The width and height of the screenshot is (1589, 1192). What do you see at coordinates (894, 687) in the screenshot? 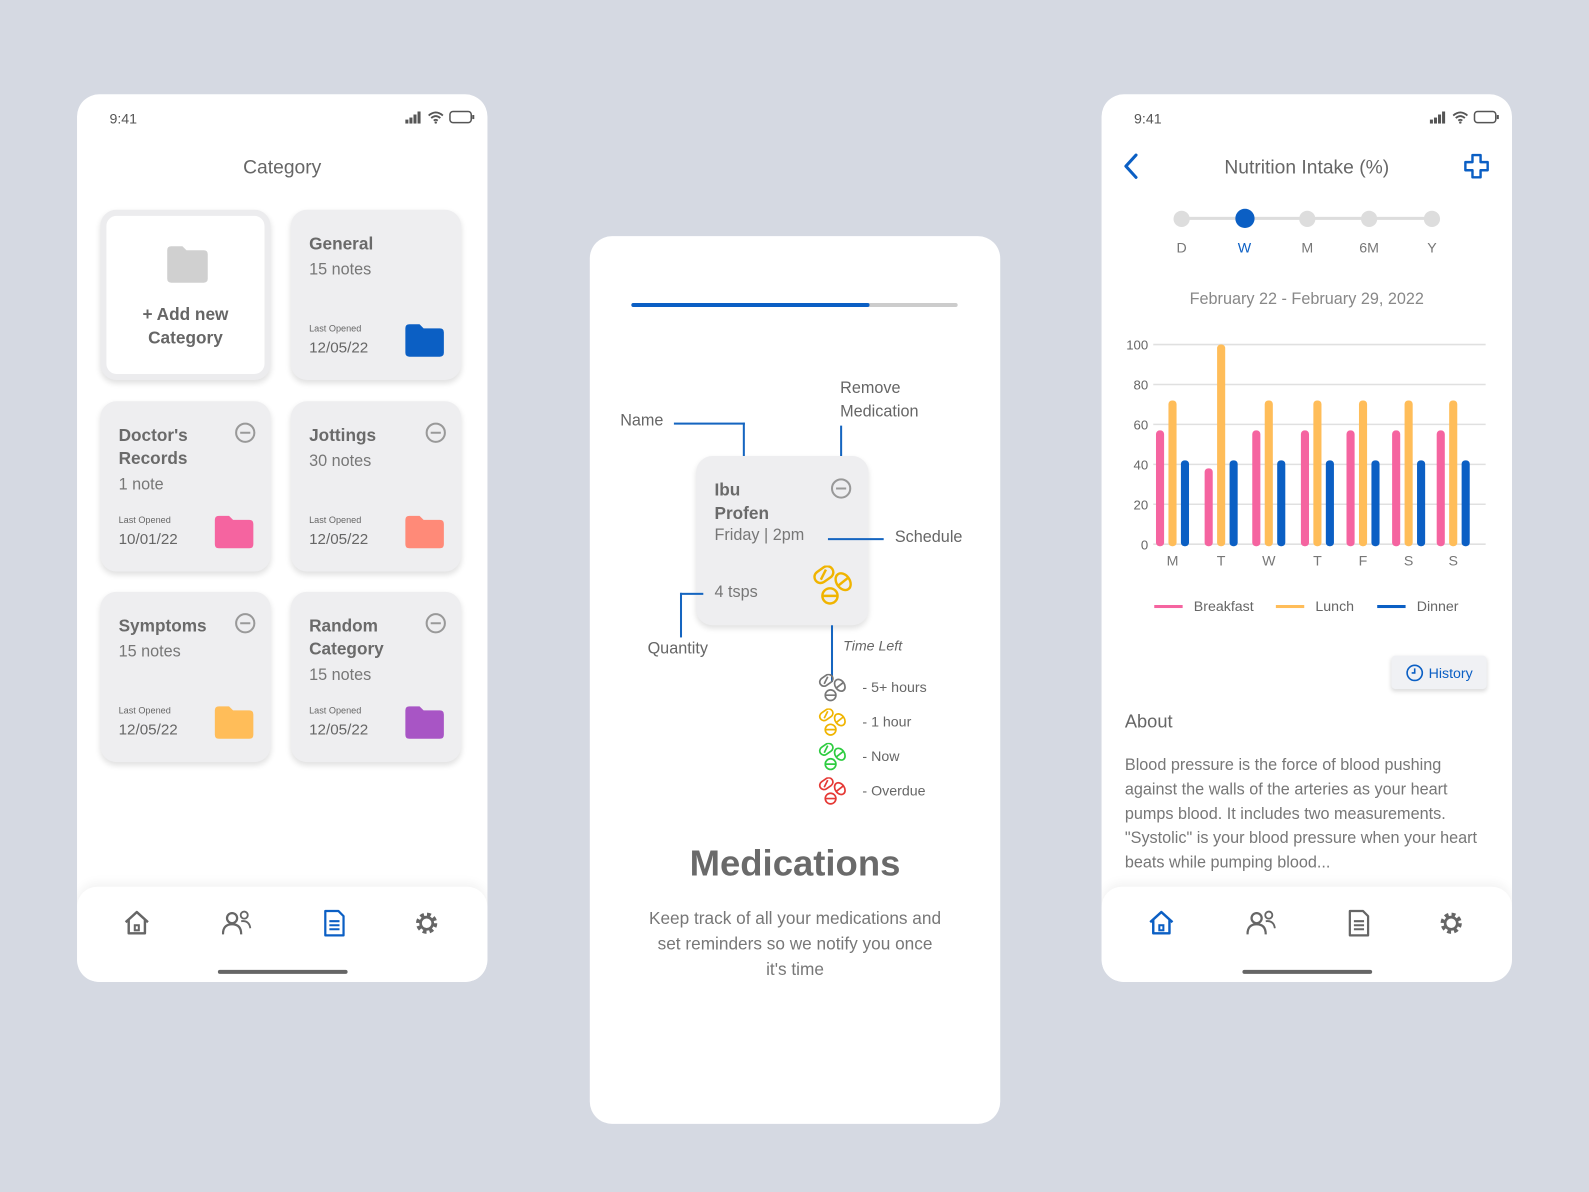
I see `time-left-legend-item: - 5+ hours` at bounding box center [894, 687].